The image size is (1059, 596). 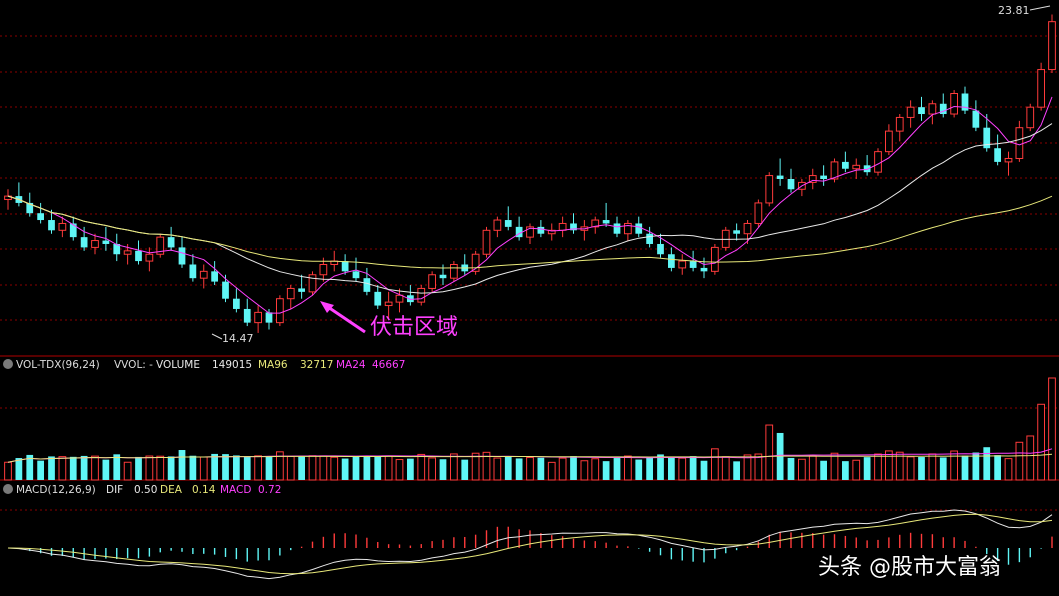 I want to click on ma24-legend-value: 46667, so click(x=388, y=365).